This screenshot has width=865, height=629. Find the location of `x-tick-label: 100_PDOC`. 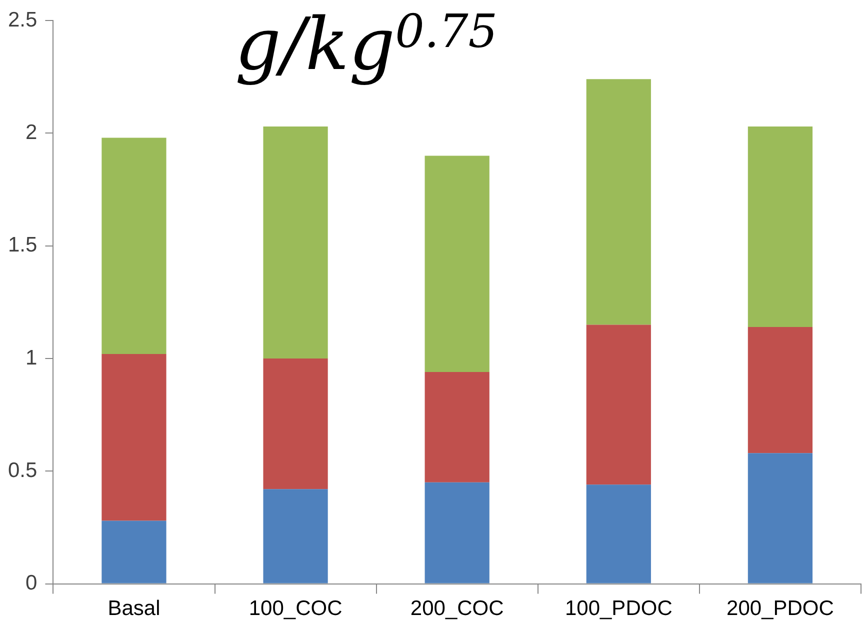

x-tick-label: 100_PDOC is located at coordinates (618, 608).